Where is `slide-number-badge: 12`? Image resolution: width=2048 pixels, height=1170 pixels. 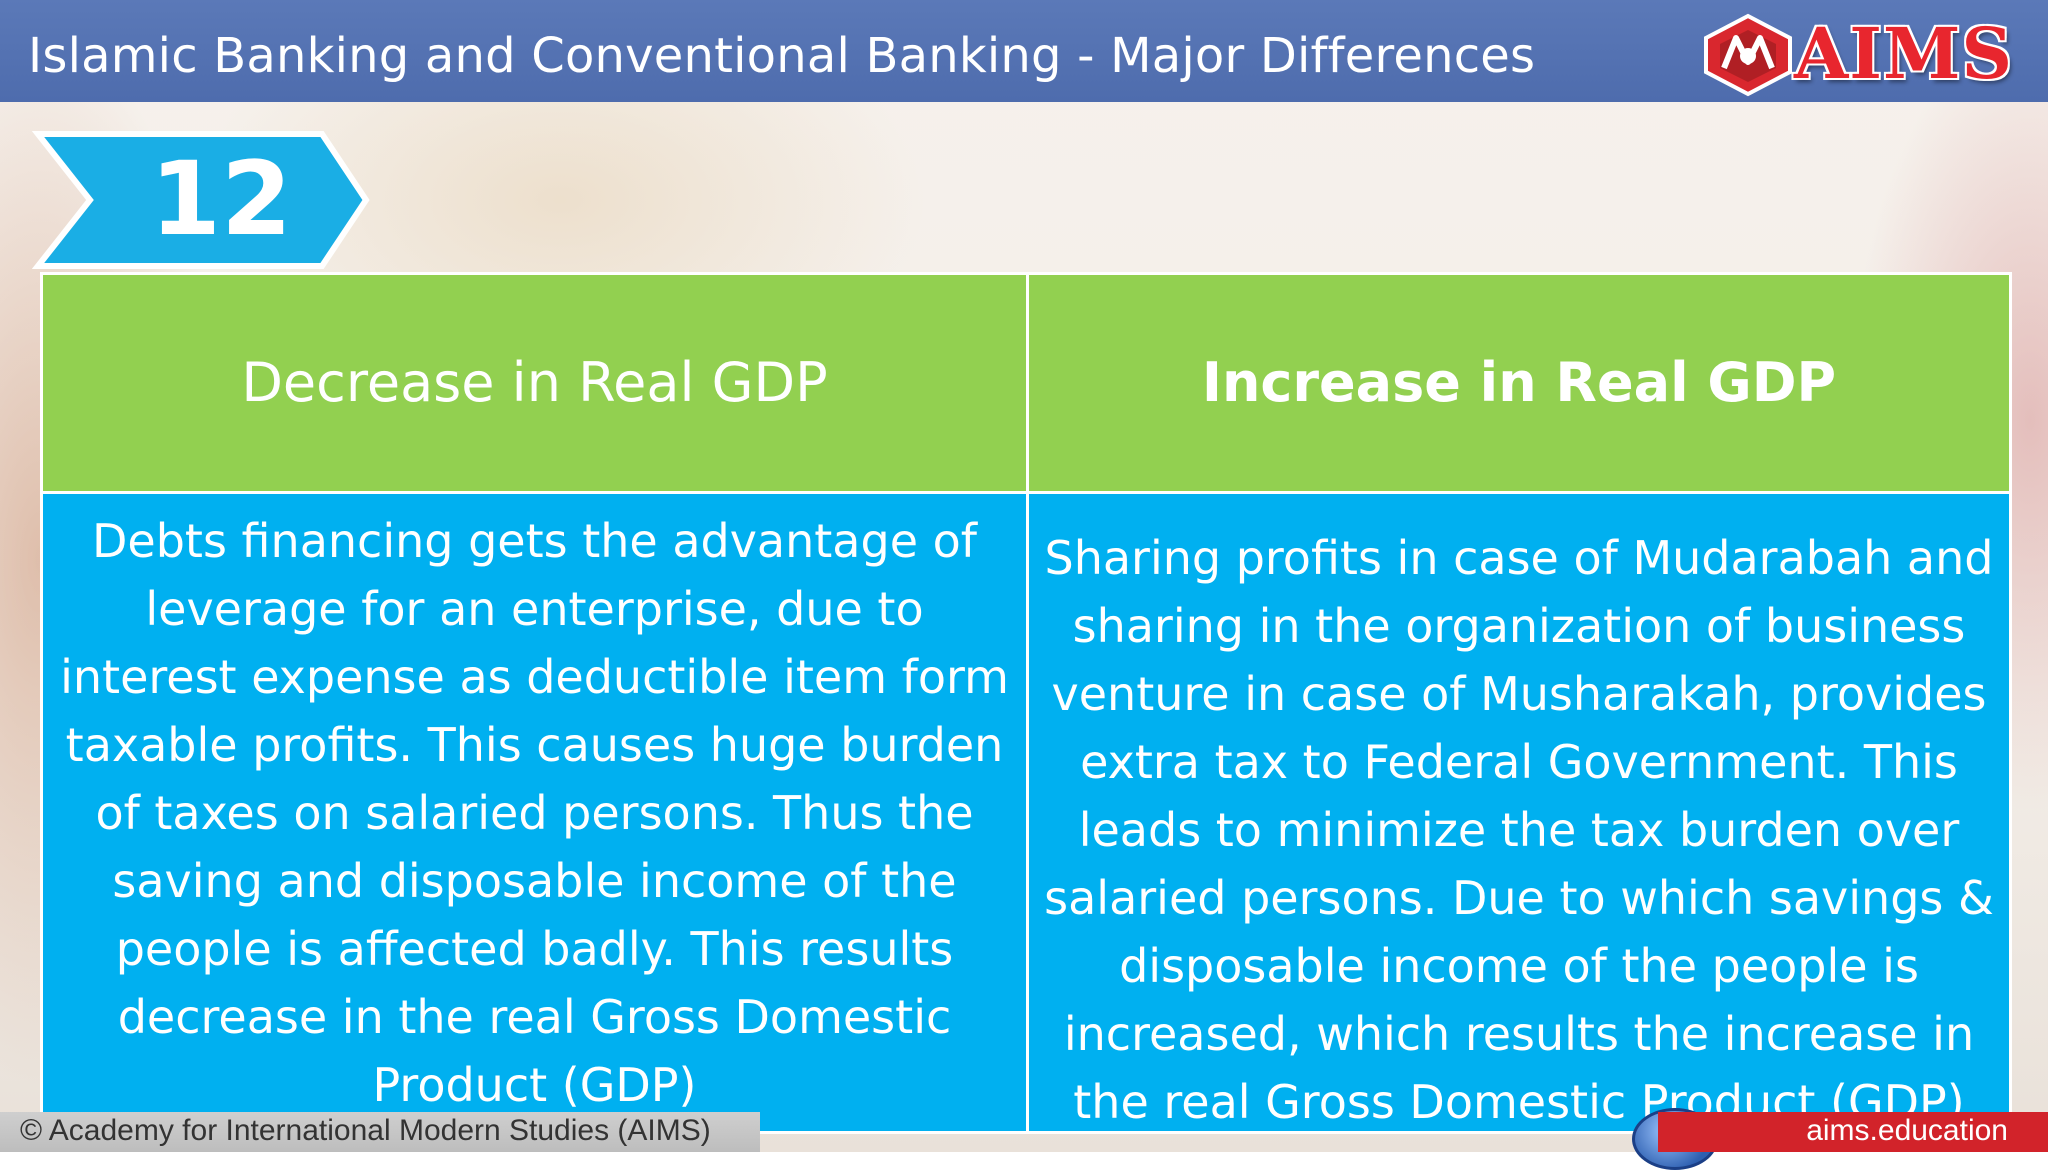
slide-number-badge: 12 is located at coordinates (202, 200).